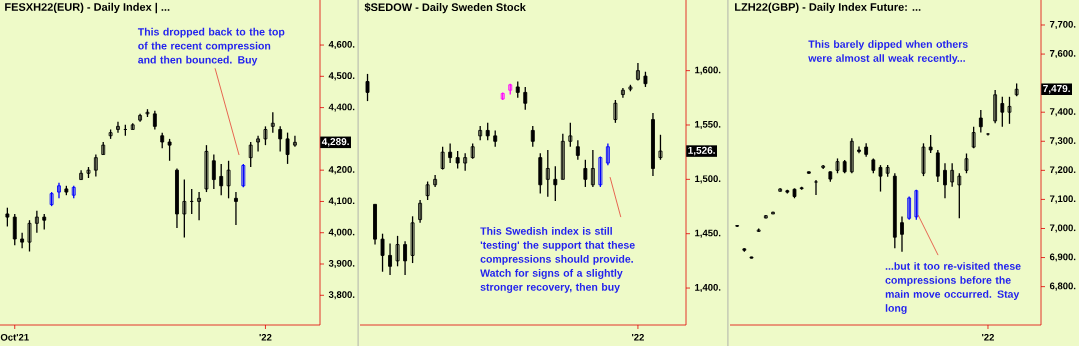  I want to click on y-tick-label: 7,000., so click(1062, 228).